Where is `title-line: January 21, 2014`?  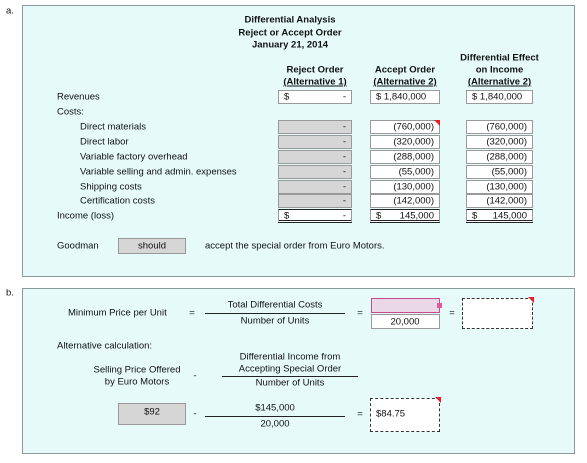
title-line: January 21, 2014 is located at coordinates (290, 45).